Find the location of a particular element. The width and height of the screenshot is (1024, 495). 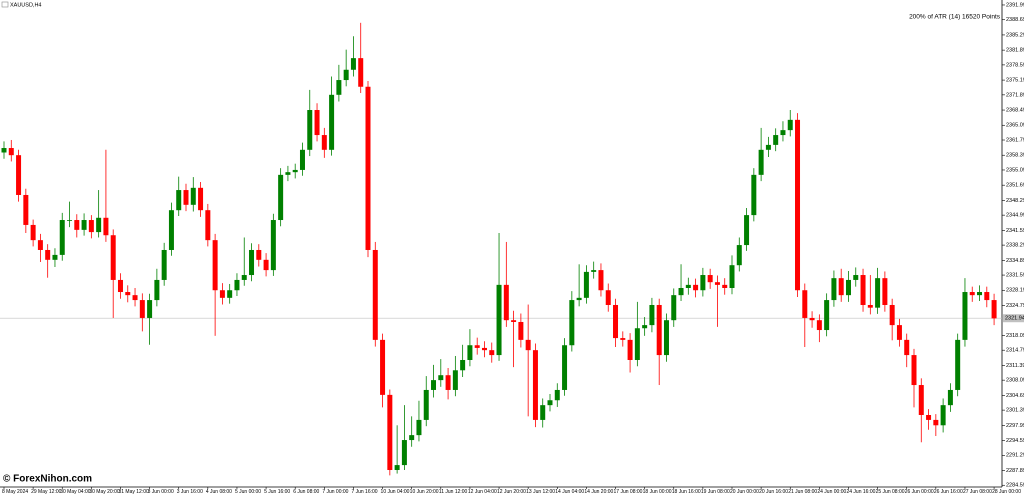

x-tick-label: 28 Jun 00:00 is located at coordinates (1006, 492).